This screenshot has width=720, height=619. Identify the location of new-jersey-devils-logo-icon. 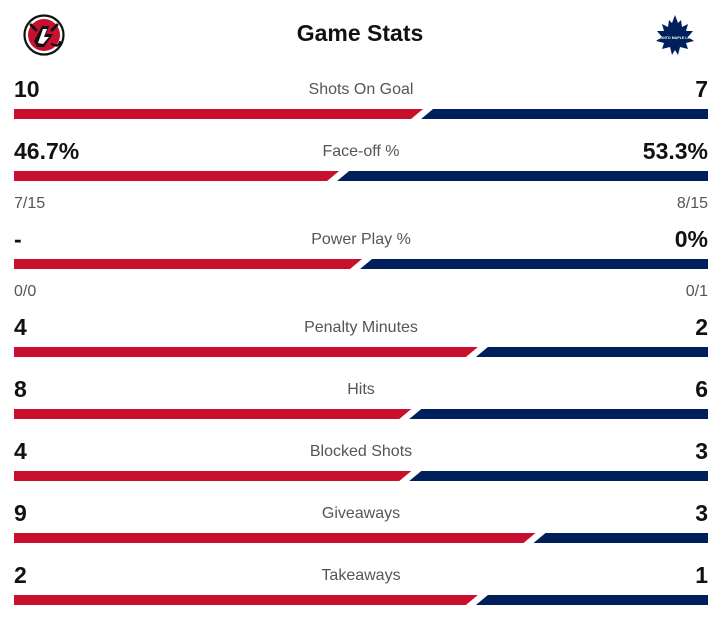
(44, 35).